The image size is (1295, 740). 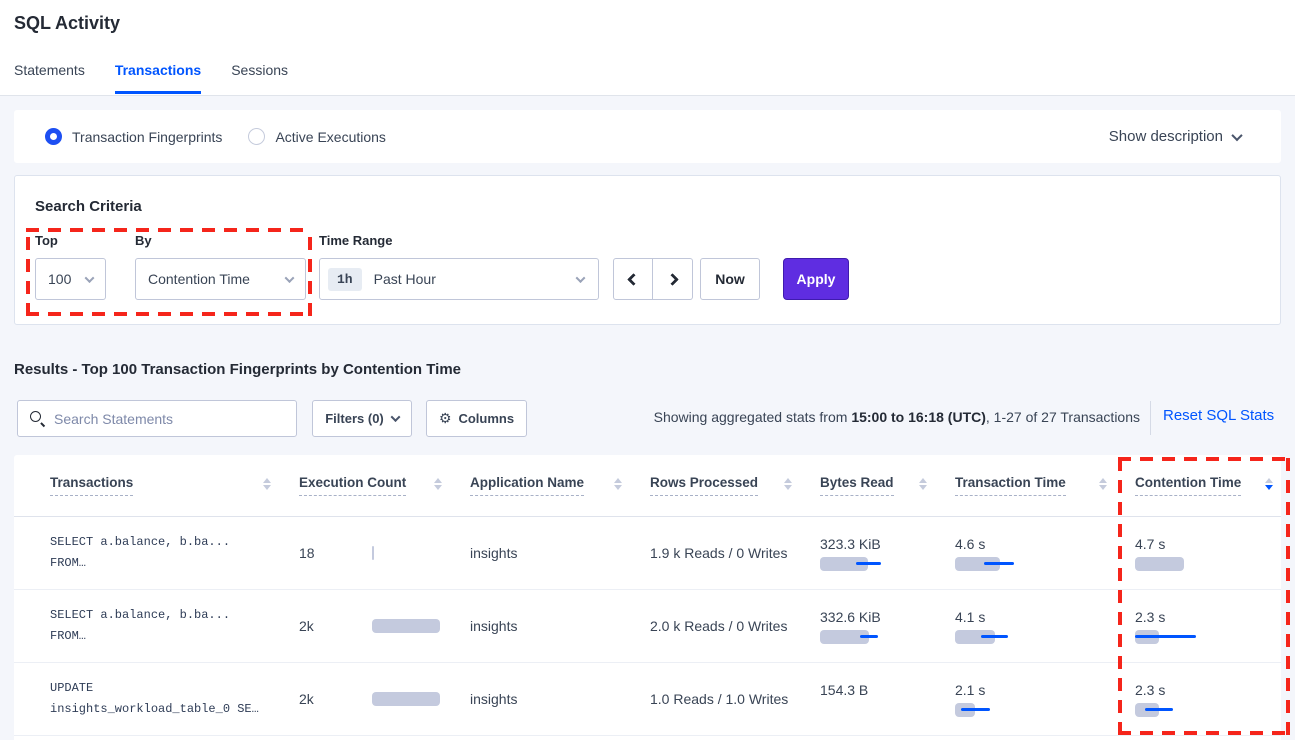 What do you see at coordinates (60, 279) in the screenshot?
I see `top-select-value: 100` at bounding box center [60, 279].